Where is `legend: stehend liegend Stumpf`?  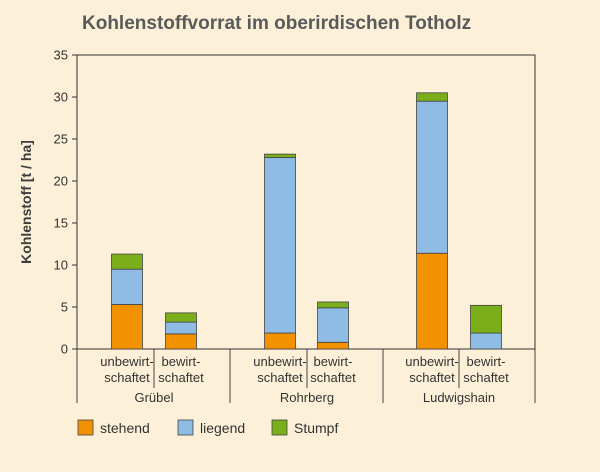
legend: stehend liegend Stumpf is located at coordinates (207, 427).